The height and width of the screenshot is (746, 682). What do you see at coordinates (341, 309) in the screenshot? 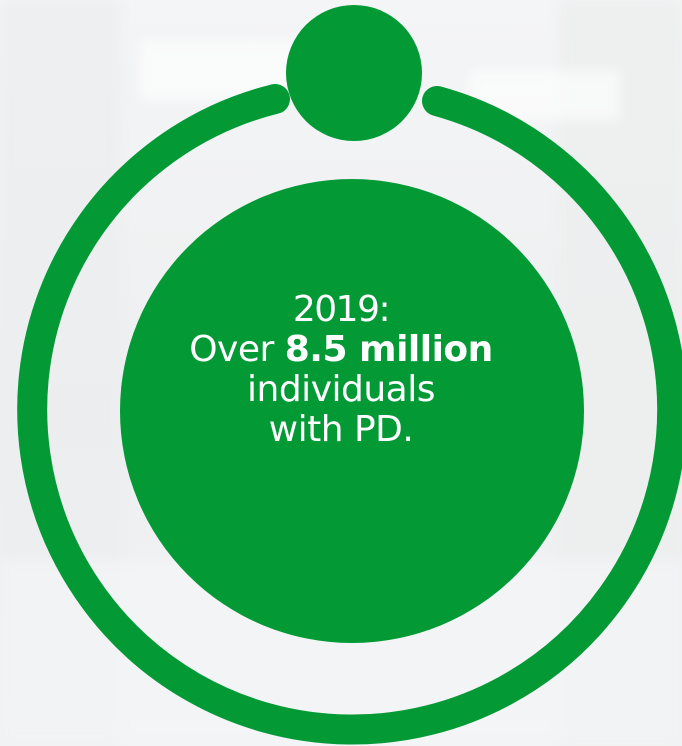
I see `year-label: 2019:` at bounding box center [341, 309].